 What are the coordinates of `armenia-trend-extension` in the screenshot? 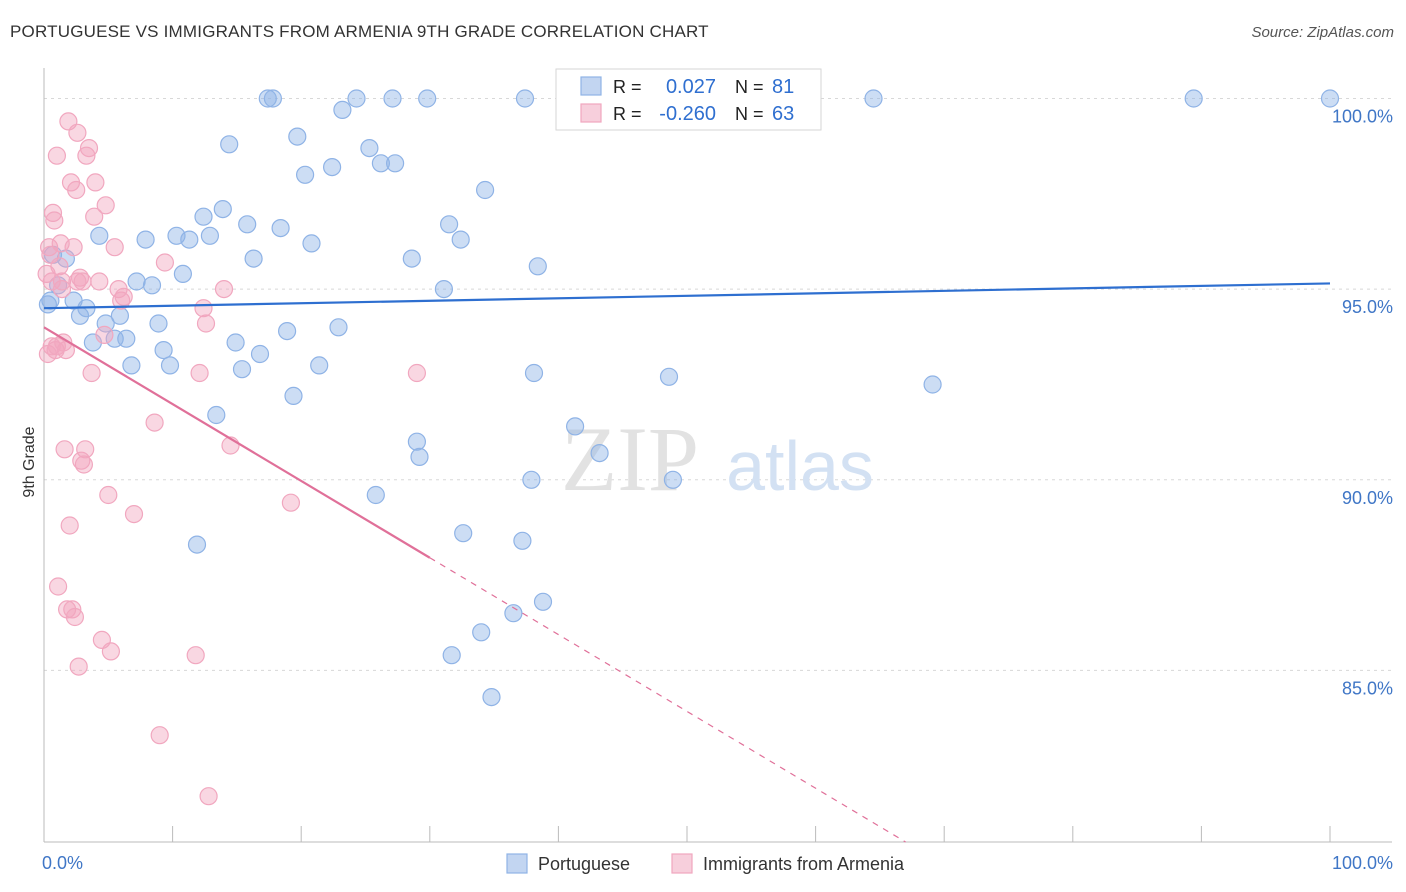 It's located at (667, 700).